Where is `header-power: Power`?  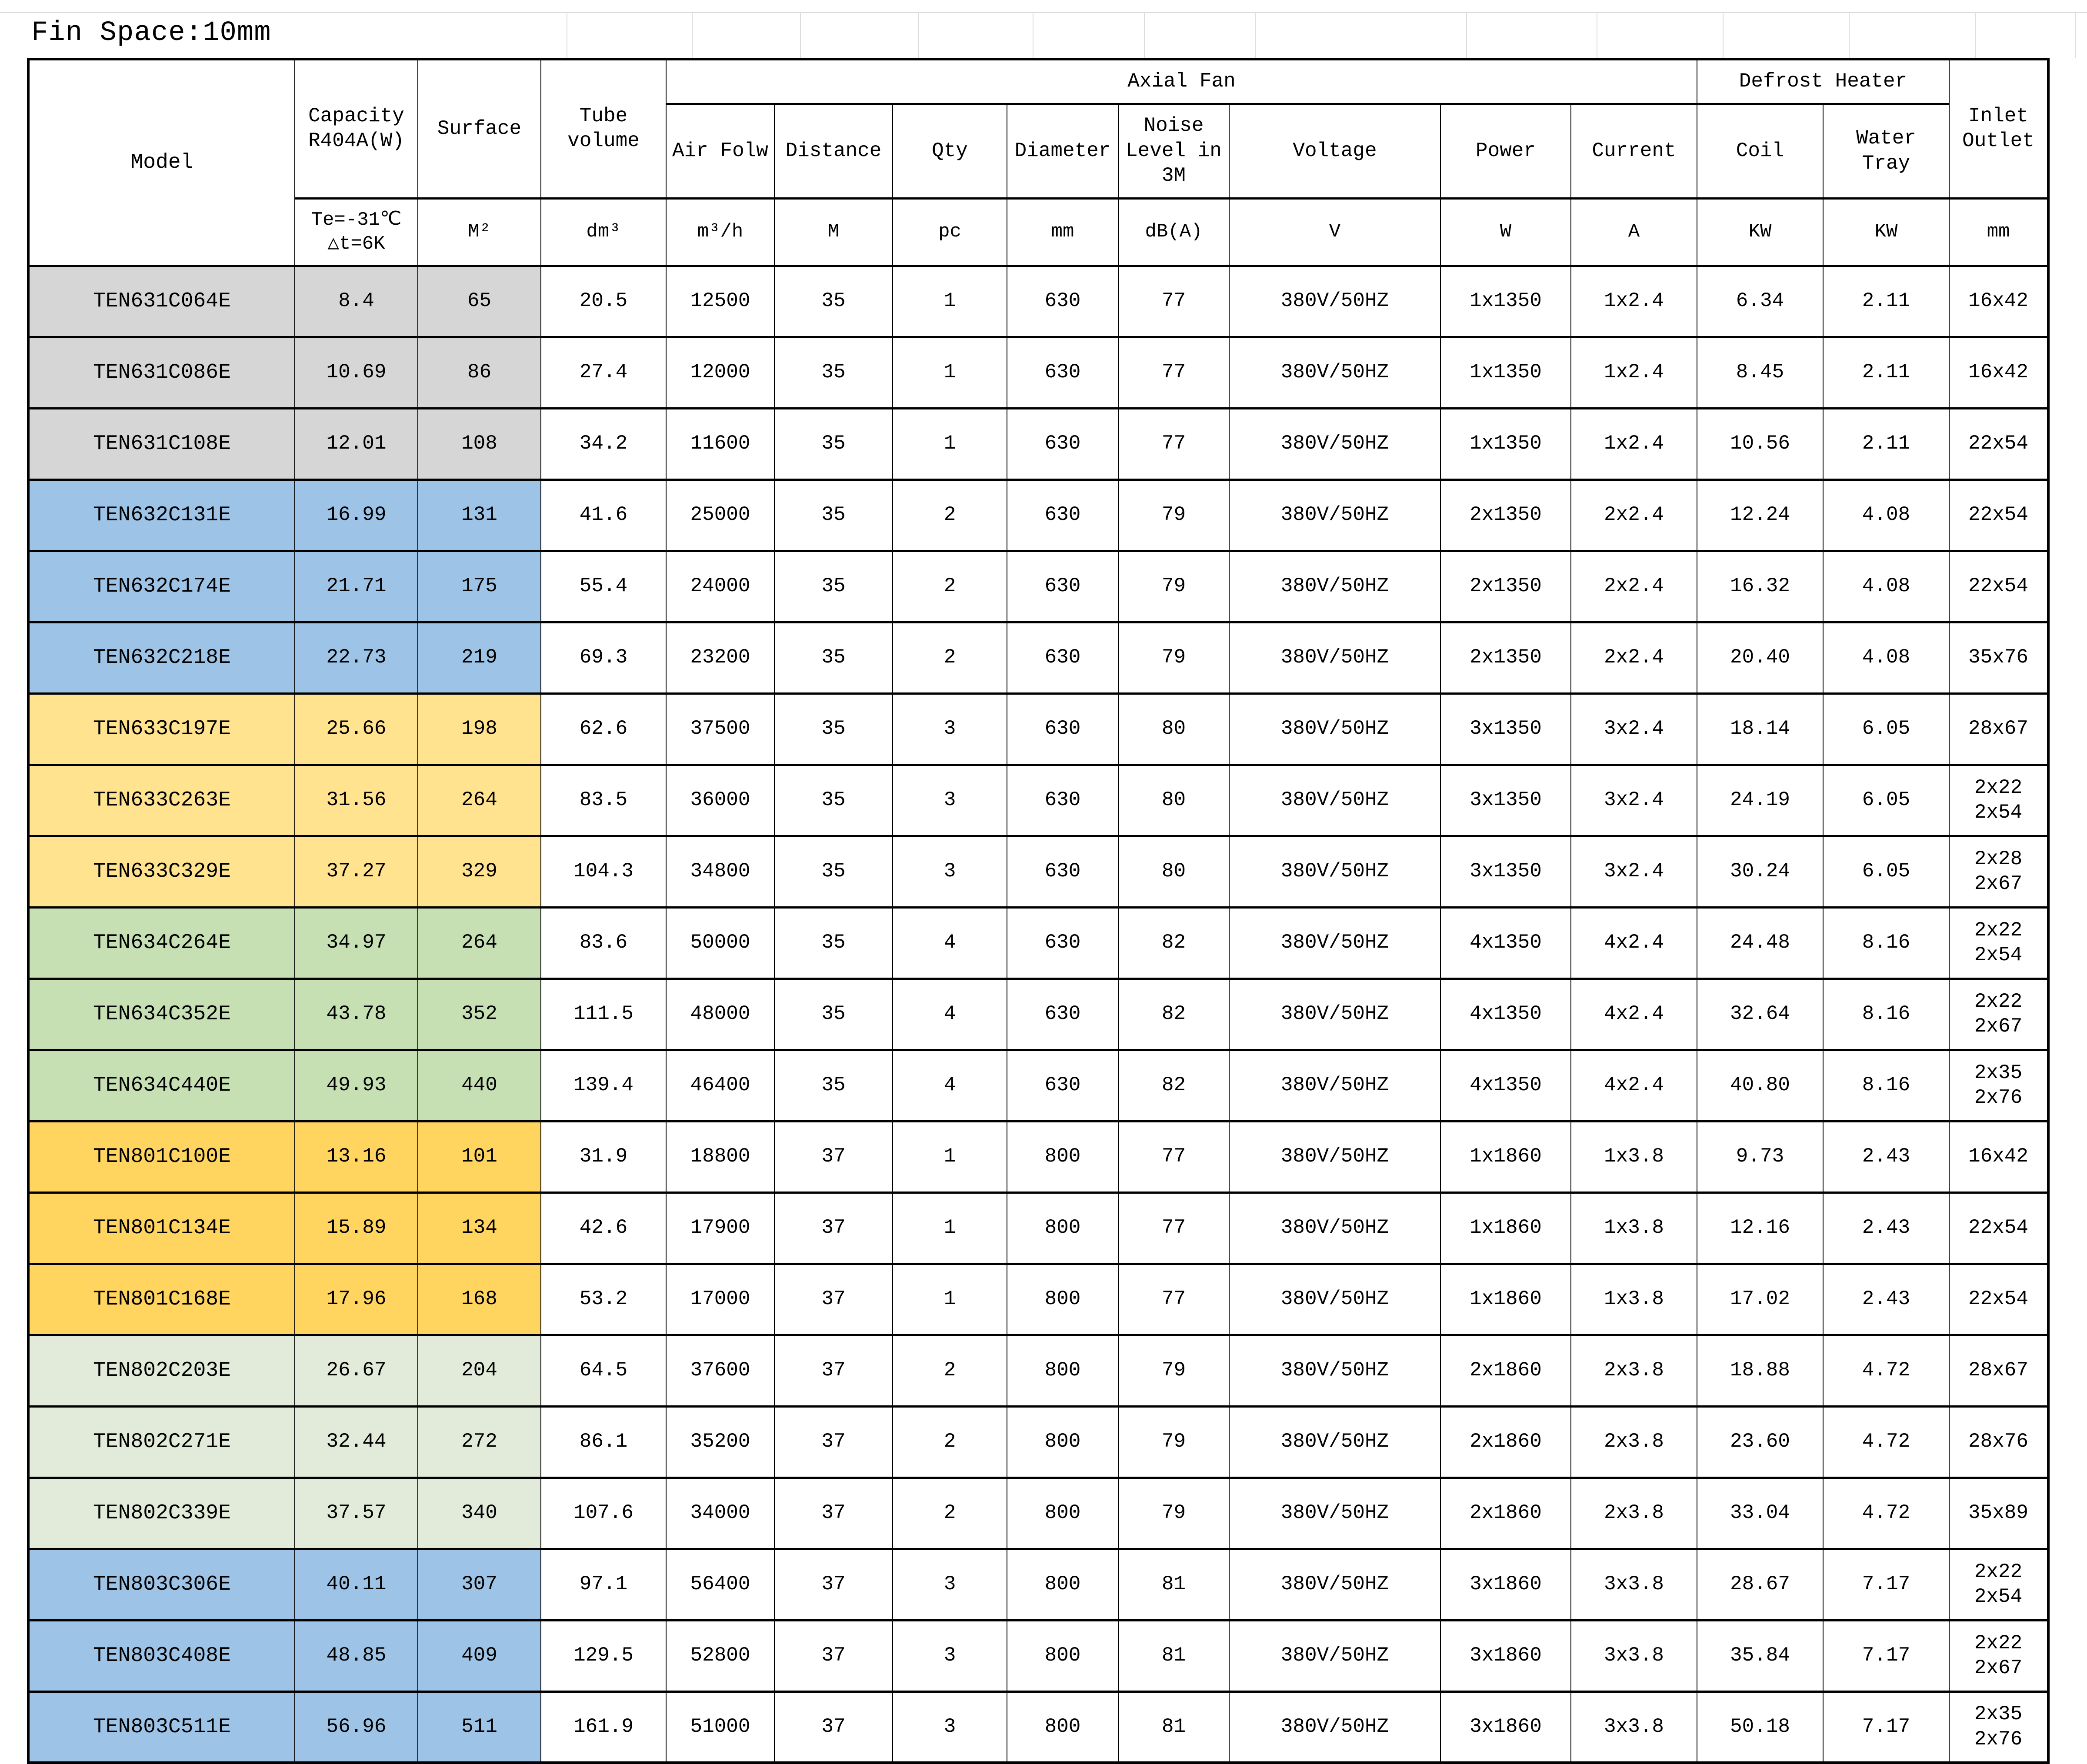
header-power: Power is located at coordinates (1506, 151).